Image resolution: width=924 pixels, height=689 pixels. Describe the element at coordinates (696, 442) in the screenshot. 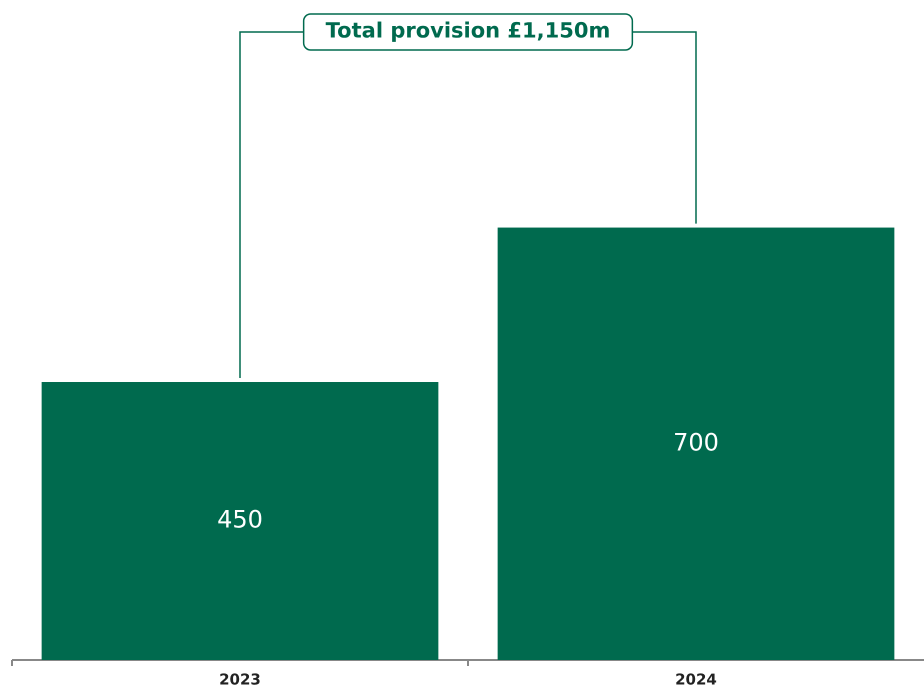

I see `data-label: 700` at that location.